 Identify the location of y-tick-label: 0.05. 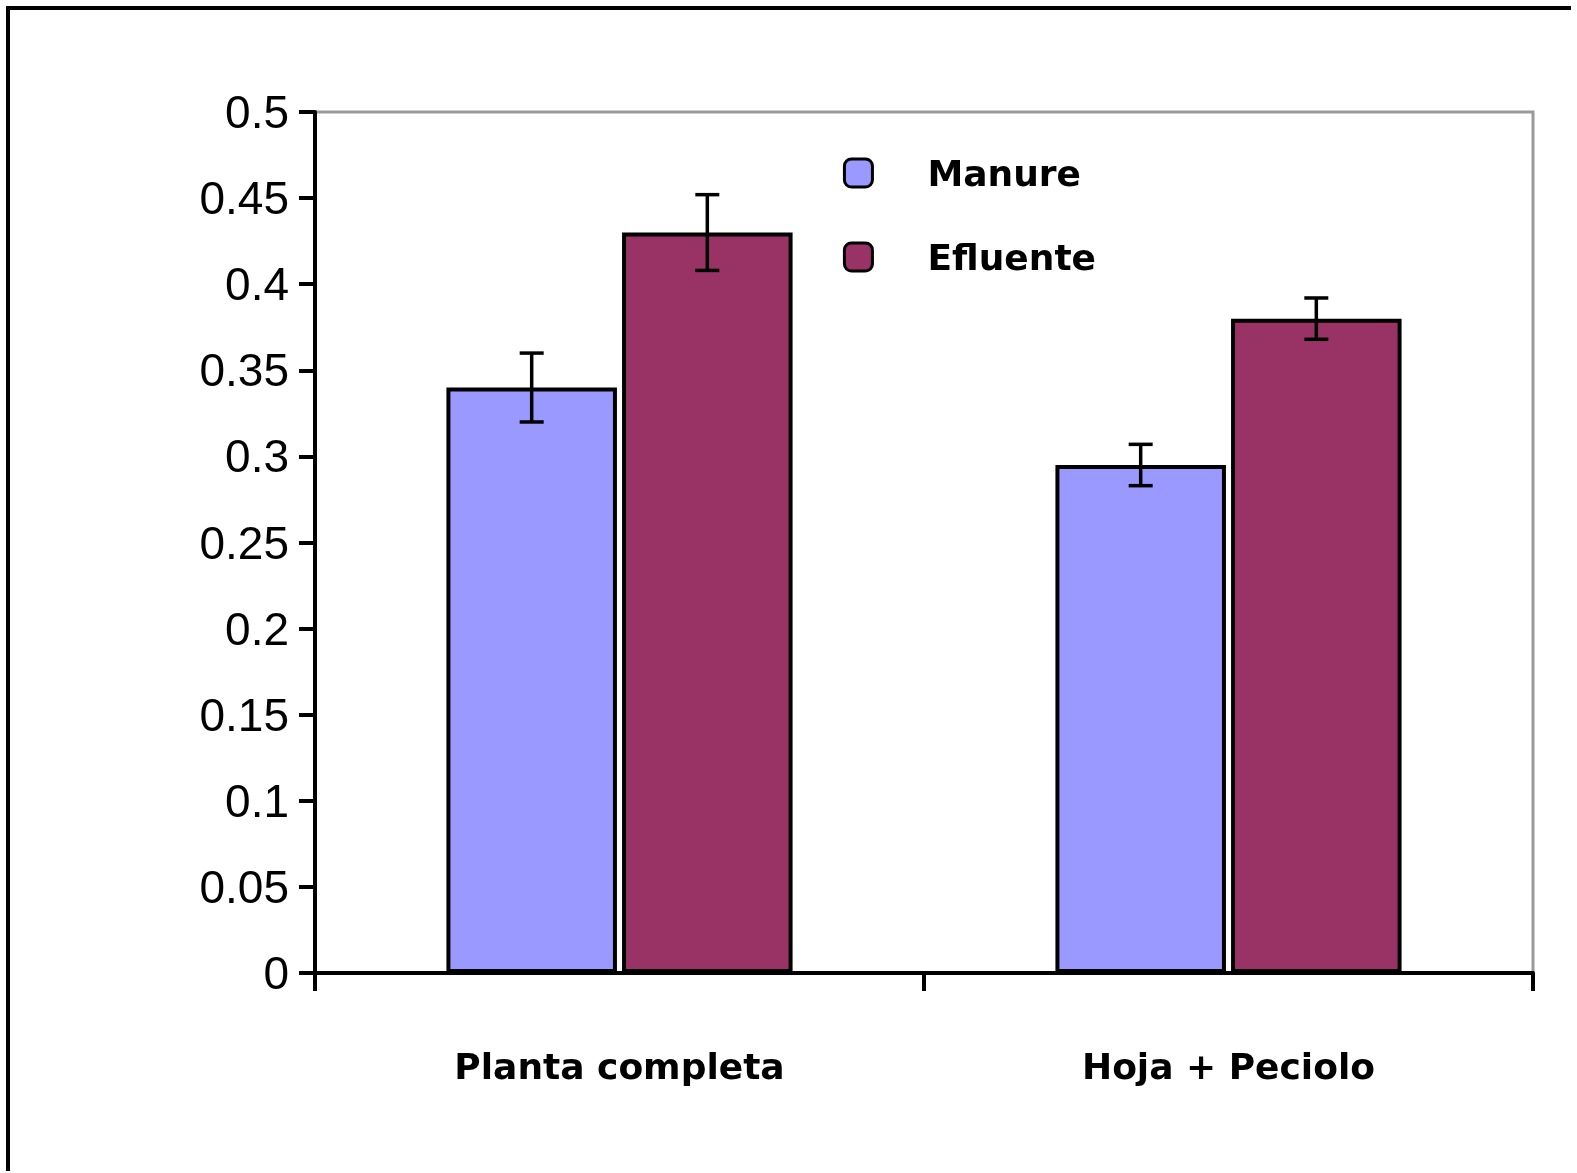
(244, 886).